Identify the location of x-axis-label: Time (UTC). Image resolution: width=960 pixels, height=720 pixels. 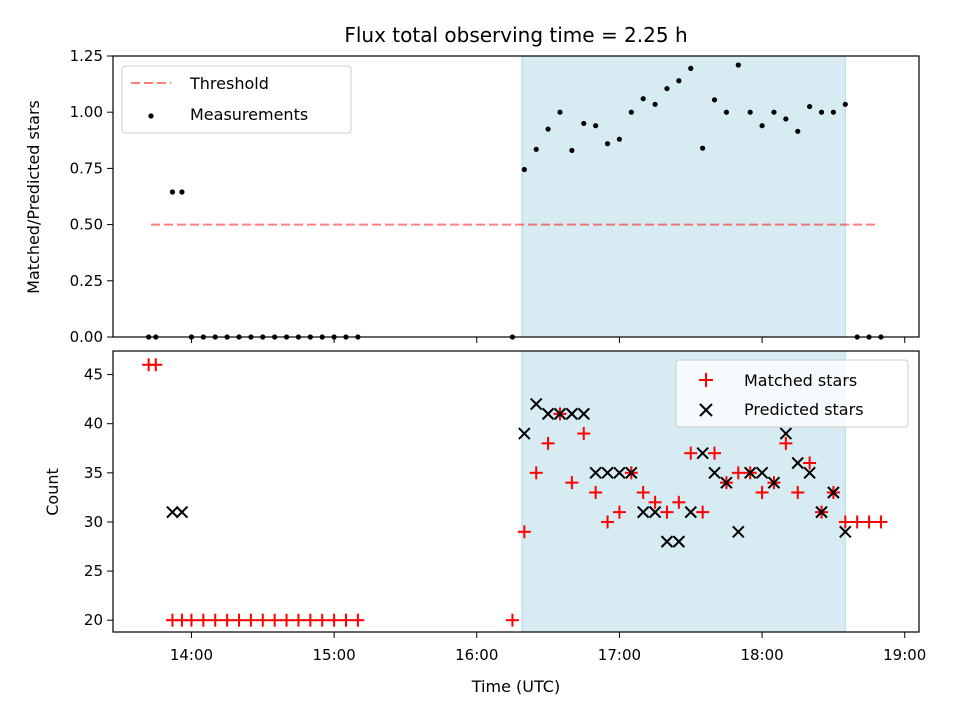
(515, 686).